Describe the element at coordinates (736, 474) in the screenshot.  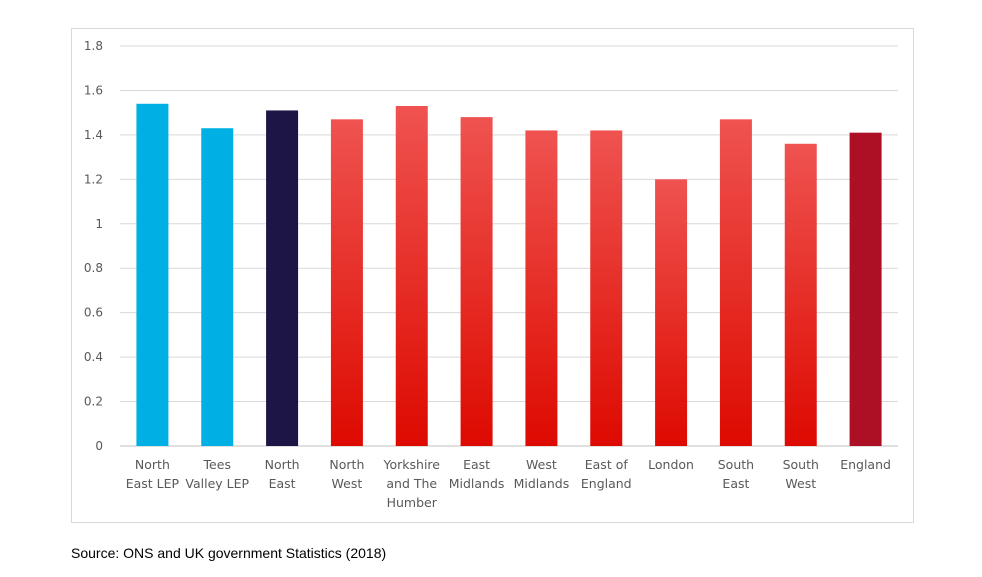
I see `x-category-label: South East` at that location.